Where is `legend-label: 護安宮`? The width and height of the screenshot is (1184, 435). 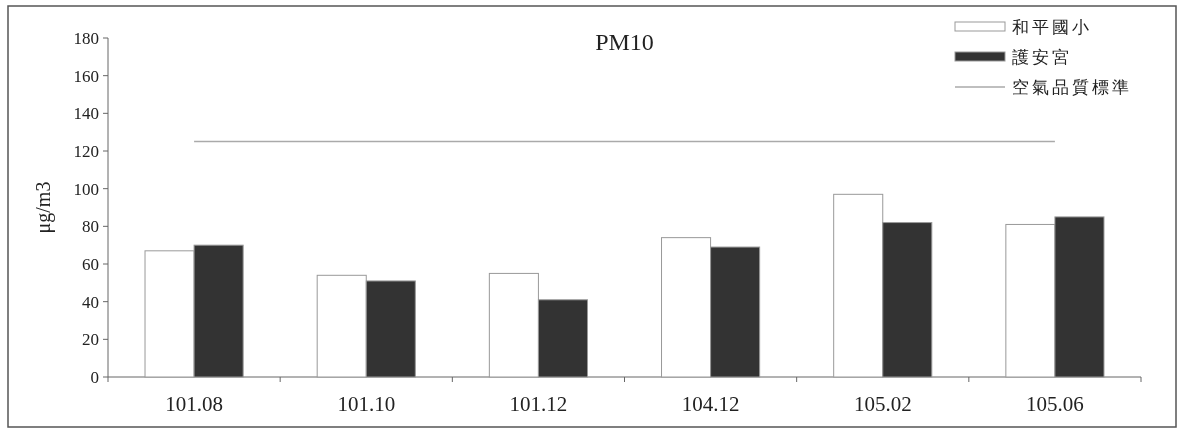
legend-label: 護安宮 is located at coordinates (1042, 57).